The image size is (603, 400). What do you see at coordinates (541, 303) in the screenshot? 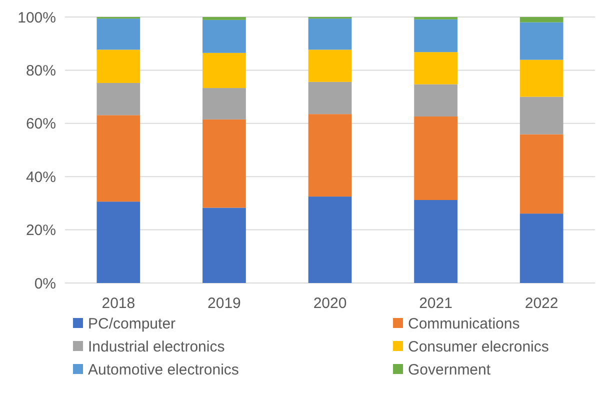
I see `x-tick-label: 2022` at bounding box center [541, 303].